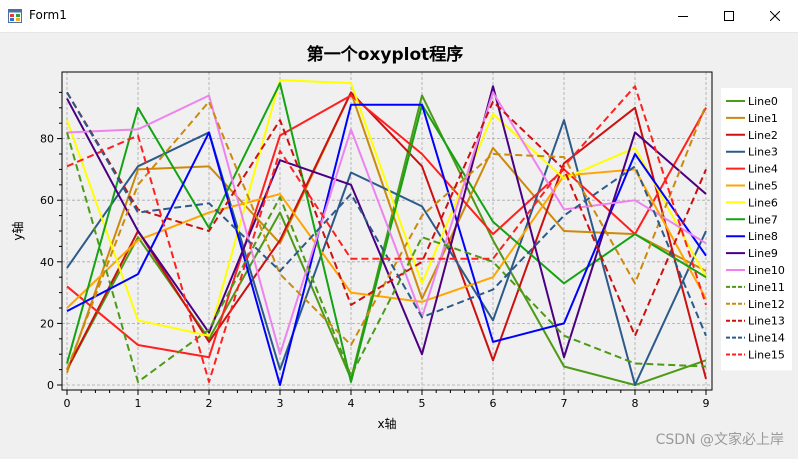 The height and width of the screenshot is (459, 798). I want to click on y-tick-label: 20, so click(47, 323).